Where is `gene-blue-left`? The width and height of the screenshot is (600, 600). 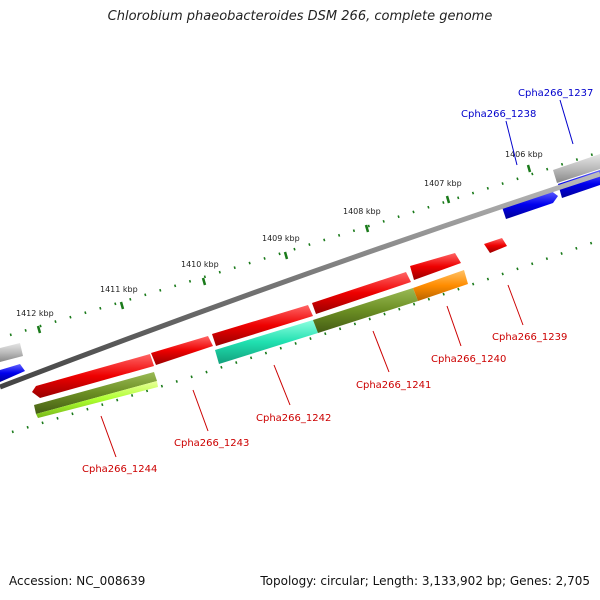
gene-blue-left is located at coordinates (12, 373).